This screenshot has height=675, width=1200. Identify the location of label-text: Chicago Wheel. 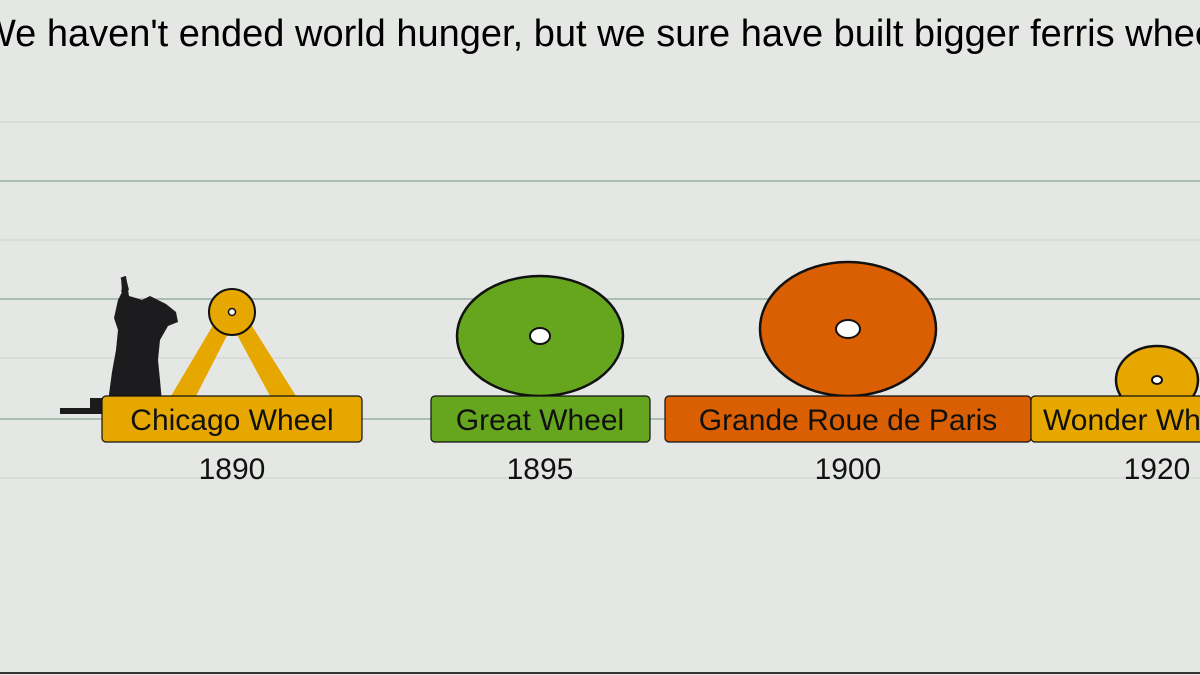
(231, 420).